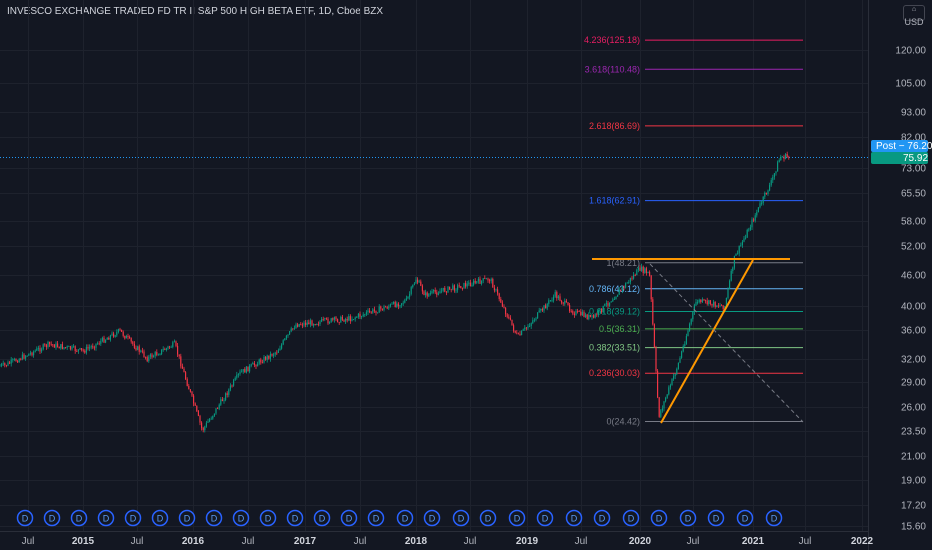 Image resolution: width=932 pixels, height=550 pixels. Describe the element at coordinates (913, 457) in the screenshot. I see `y-tick-label: 21.00` at that location.